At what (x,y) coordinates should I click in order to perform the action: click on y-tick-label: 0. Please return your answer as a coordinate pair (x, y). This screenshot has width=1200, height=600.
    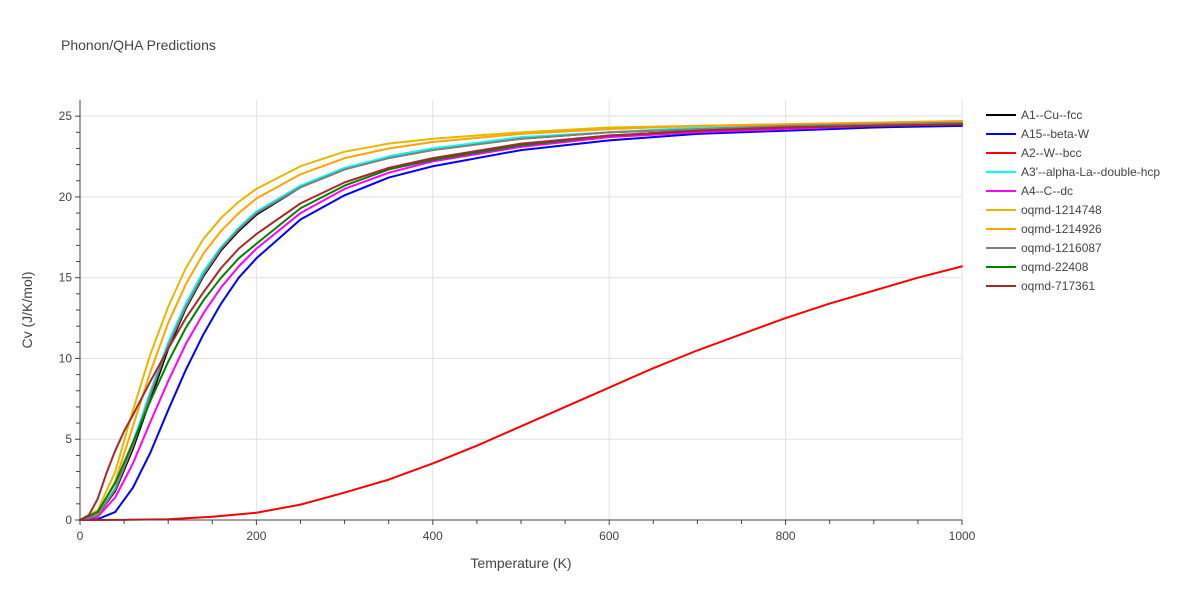
    Looking at the image, I should click on (68, 520).